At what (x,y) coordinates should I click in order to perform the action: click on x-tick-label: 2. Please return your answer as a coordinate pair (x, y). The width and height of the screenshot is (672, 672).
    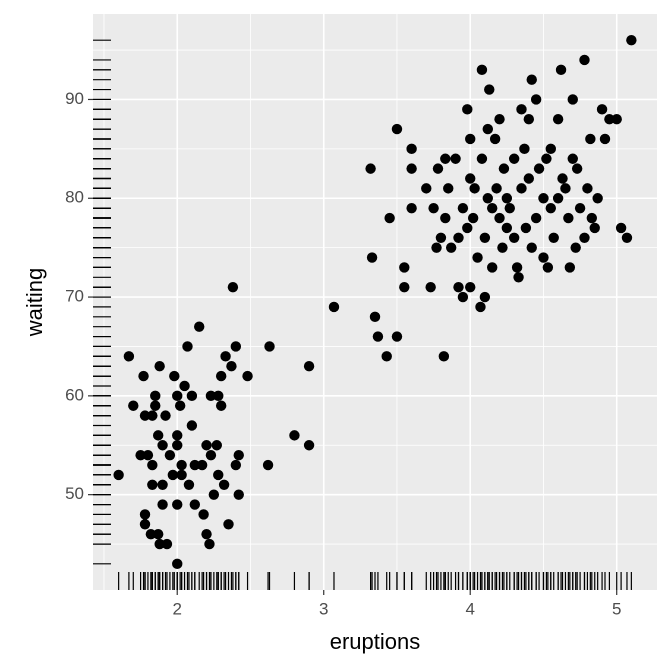
    Looking at the image, I should click on (176, 608).